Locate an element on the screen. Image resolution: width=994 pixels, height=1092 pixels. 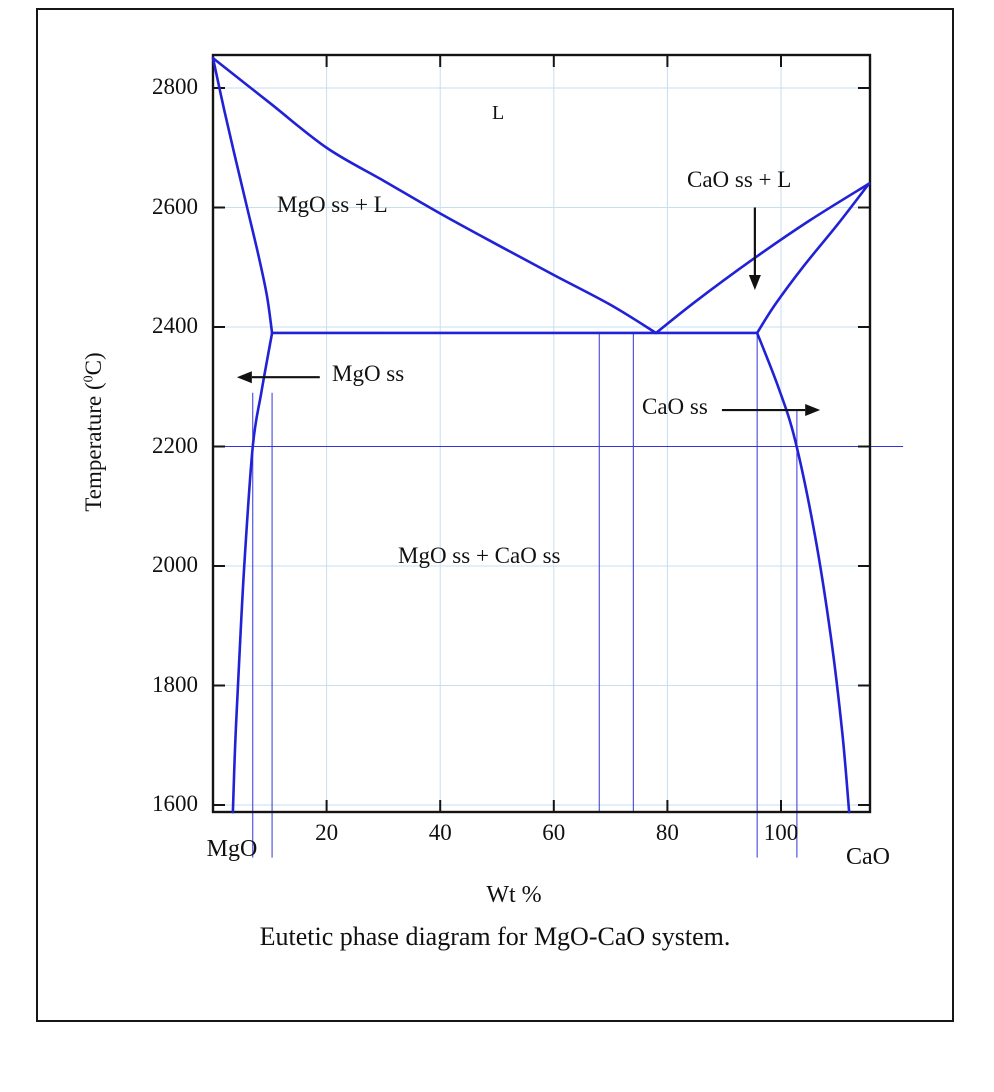
x-axis-title: Wt % is located at coordinates (514, 895).